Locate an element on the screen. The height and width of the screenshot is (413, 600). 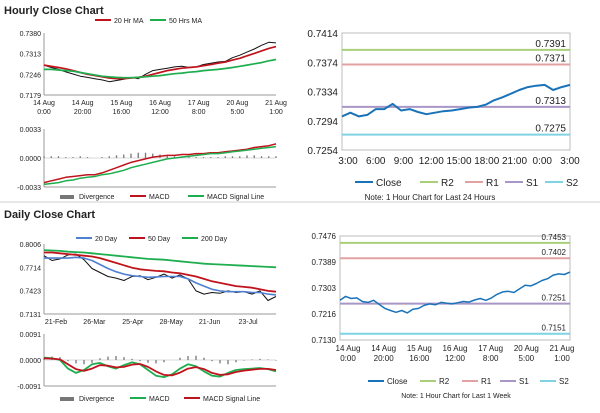
daily-pivot-ytick-label: 0.7216 is located at coordinates (324, 314).